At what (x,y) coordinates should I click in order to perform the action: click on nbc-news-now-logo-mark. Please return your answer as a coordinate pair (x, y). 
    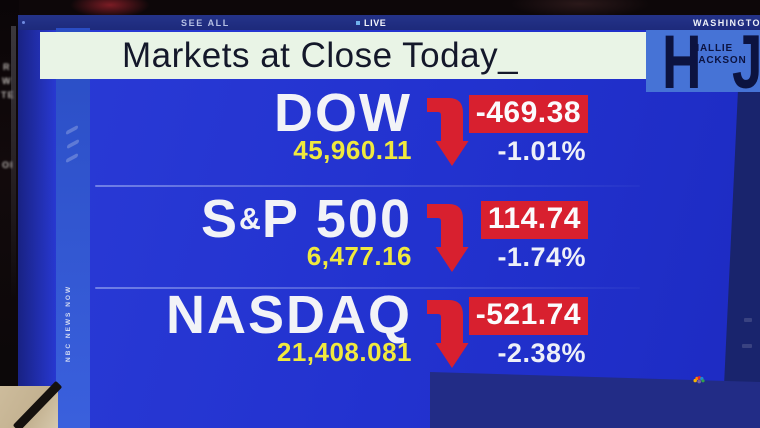
    Looking at the image, I should click on (73, 161).